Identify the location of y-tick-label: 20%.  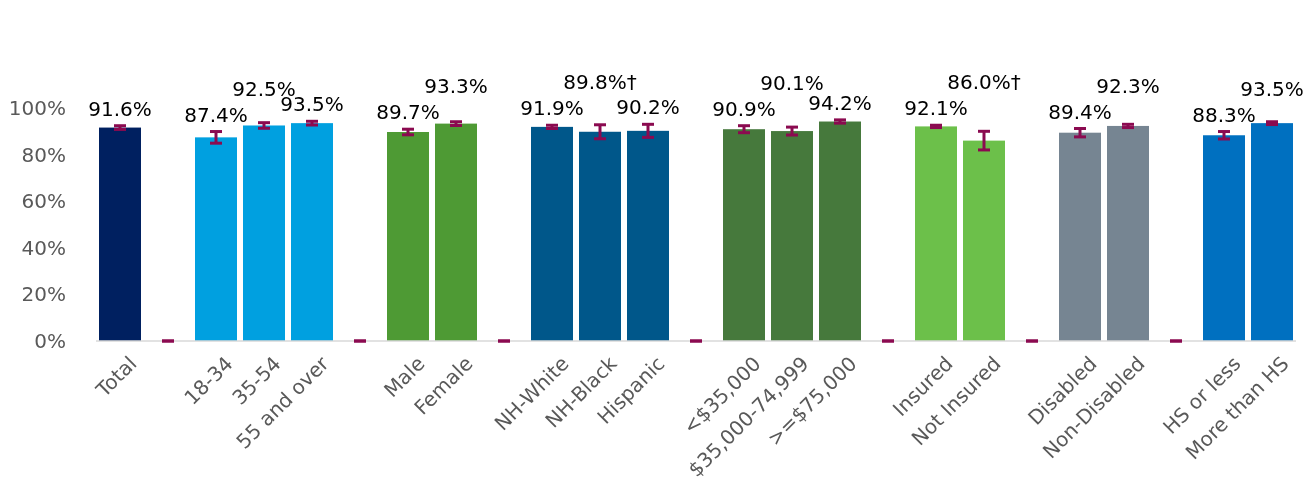
(43, 294).